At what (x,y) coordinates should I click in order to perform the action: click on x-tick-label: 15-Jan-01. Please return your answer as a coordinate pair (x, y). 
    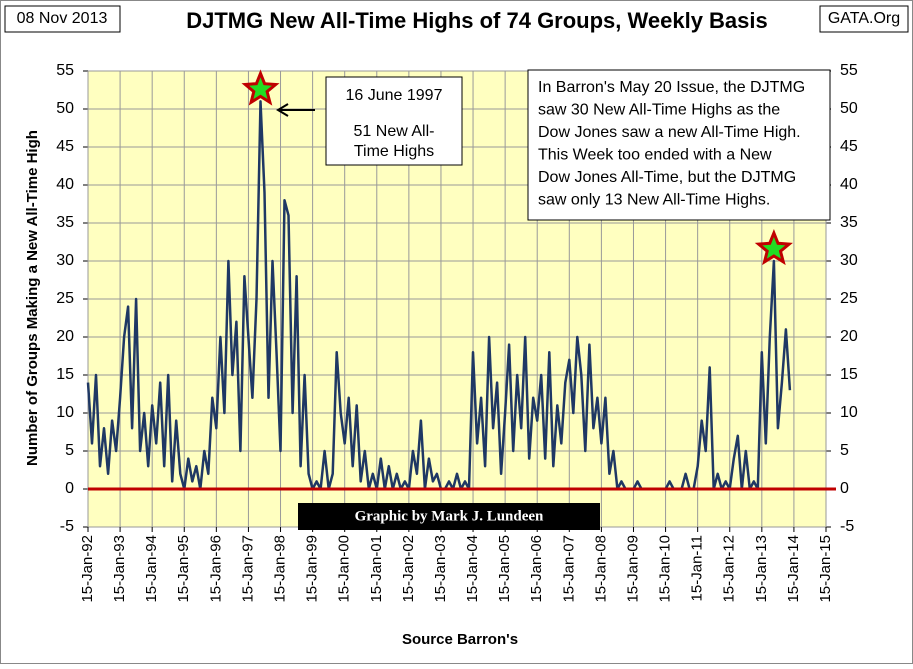
    Looking at the image, I should click on (376, 569).